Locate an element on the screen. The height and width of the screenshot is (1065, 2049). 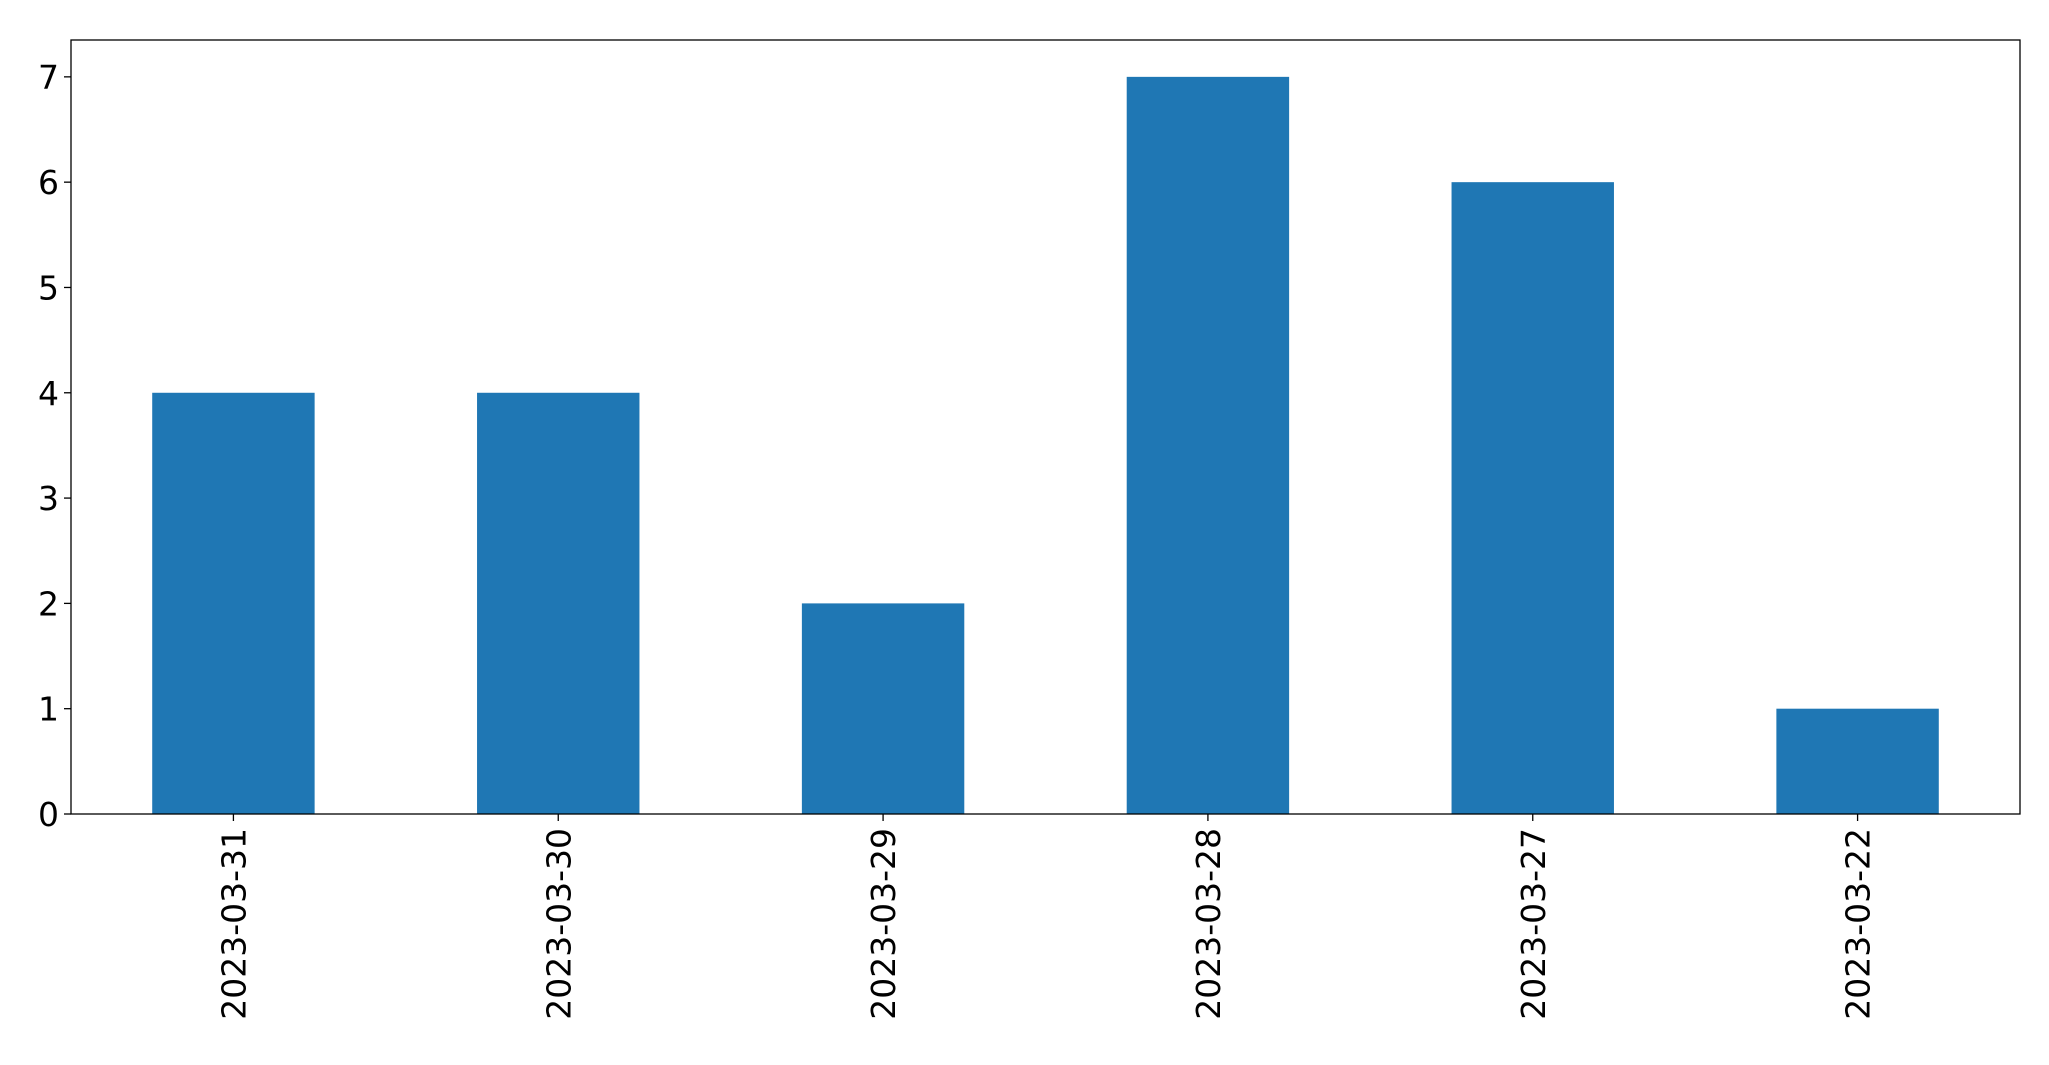
x-tick-label: 2023-03-30 is located at coordinates (558, 924).